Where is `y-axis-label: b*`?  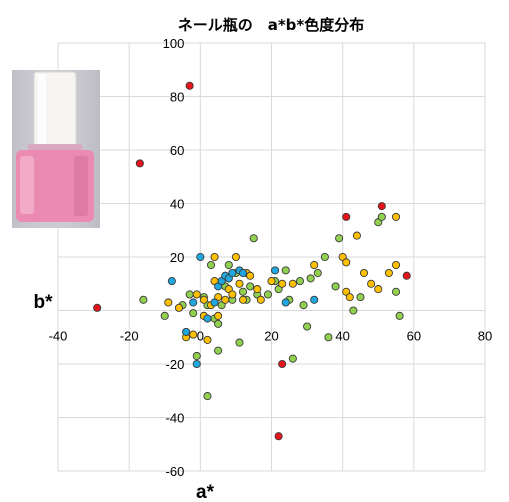
y-axis-label: b* is located at coordinates (44, 302).